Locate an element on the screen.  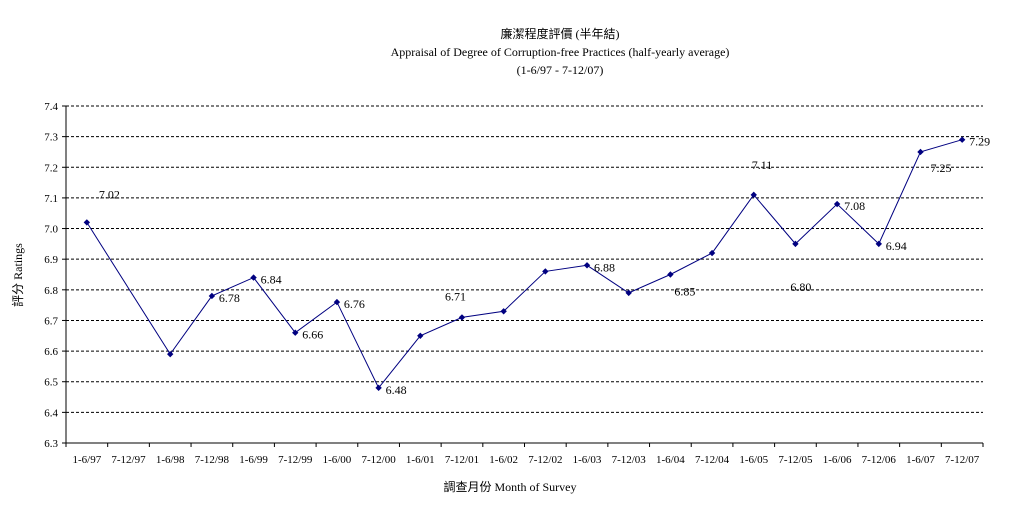
y-tick-label: 7.2 is located at coordinates (51, 168).